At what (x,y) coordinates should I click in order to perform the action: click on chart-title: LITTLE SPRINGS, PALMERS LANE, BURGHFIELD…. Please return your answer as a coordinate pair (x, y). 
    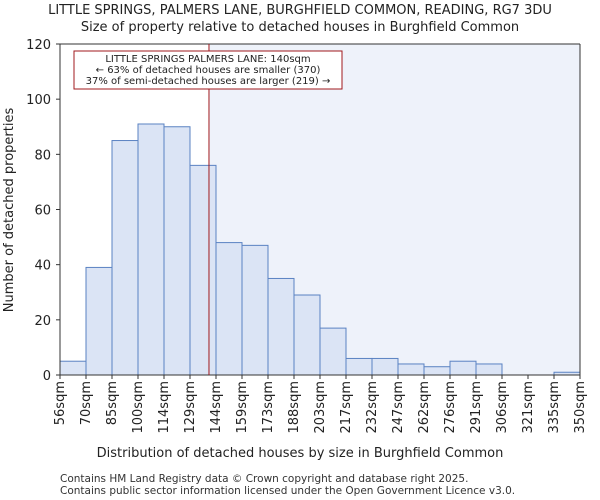
    Looking at the image, I should click on (300, 10).